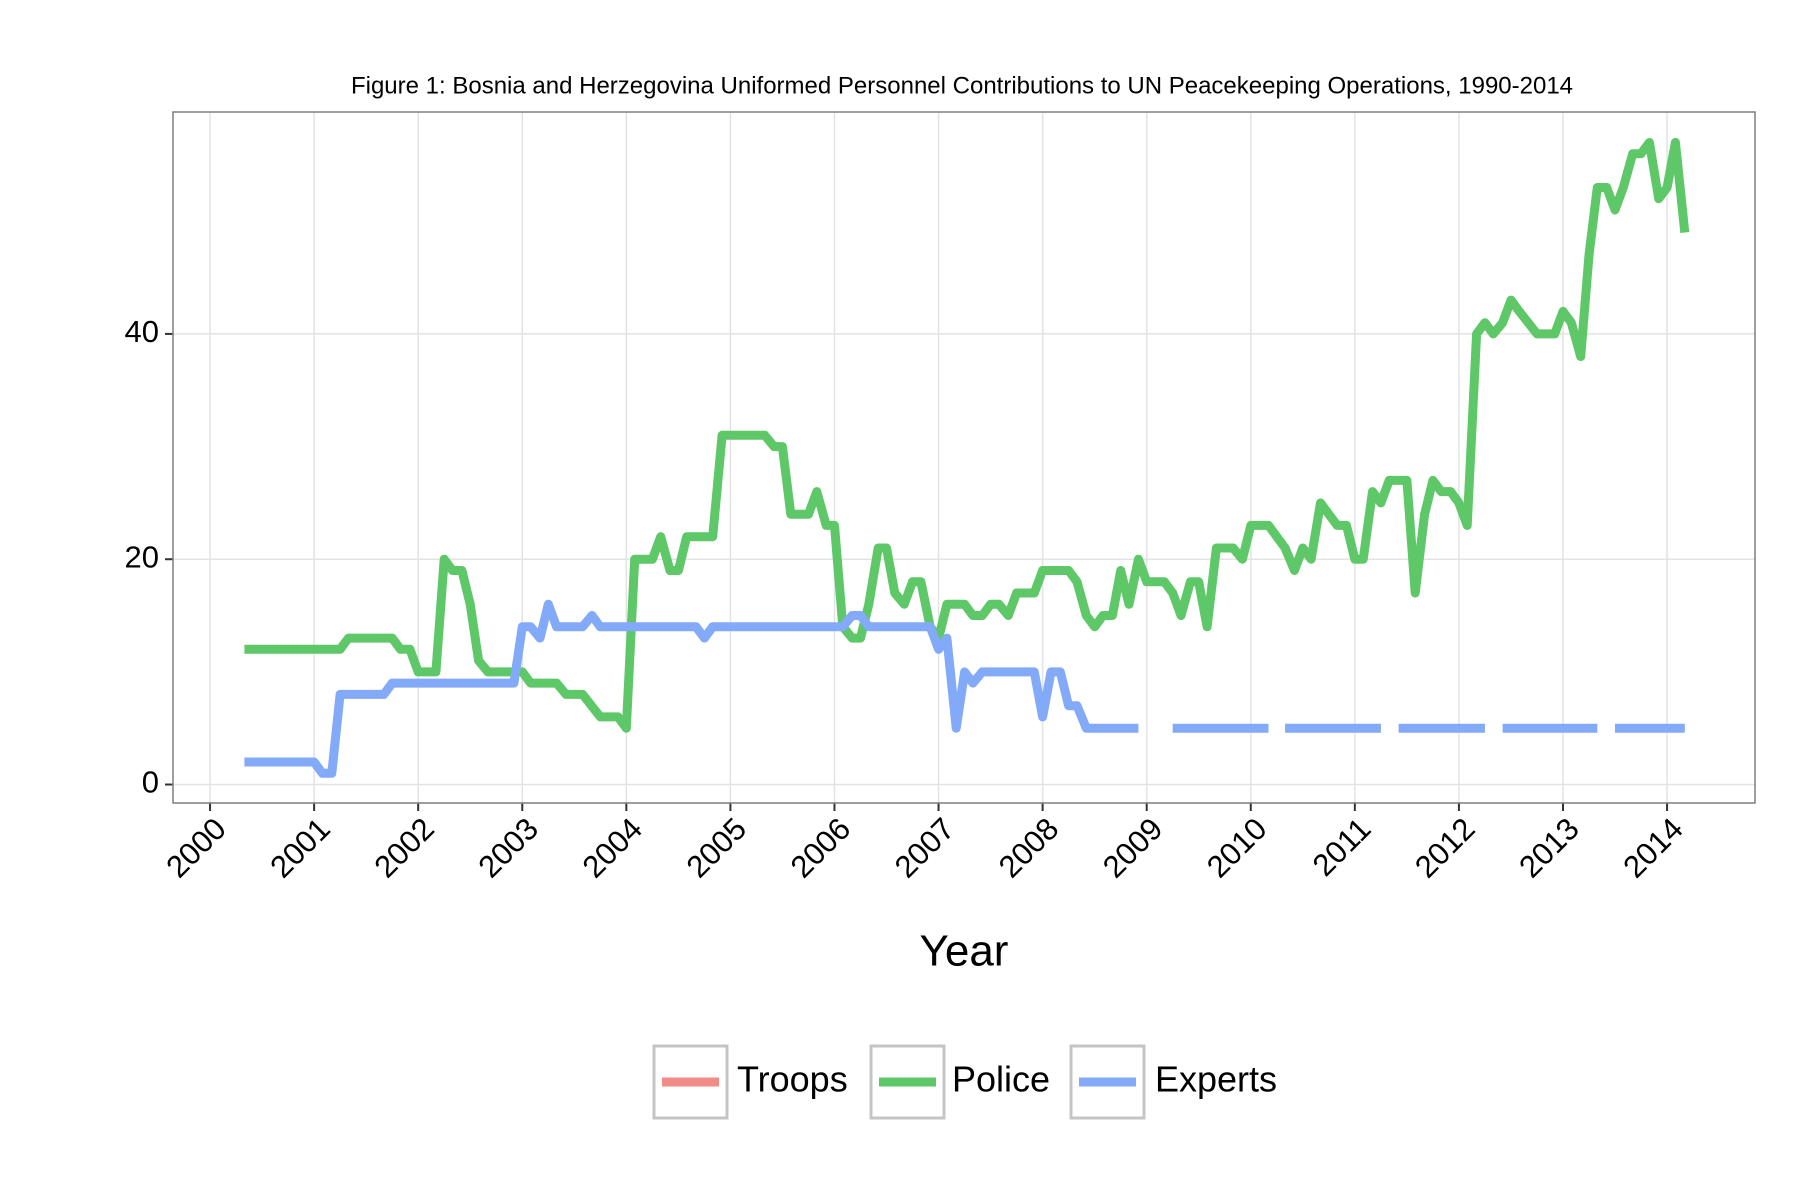 The image size is (1800, 1200). I want to click on y-tick-label: 20, so click(142, 556).